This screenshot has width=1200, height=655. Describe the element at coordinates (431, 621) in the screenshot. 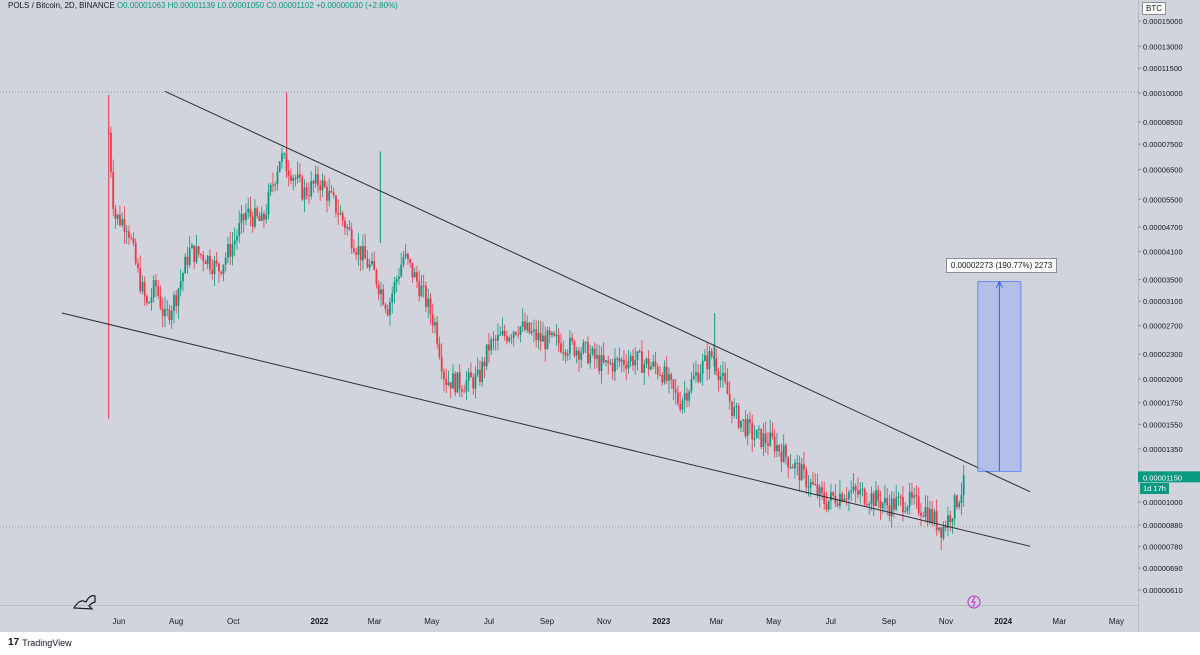

I see `x-axis-tick-label: May` at that location.